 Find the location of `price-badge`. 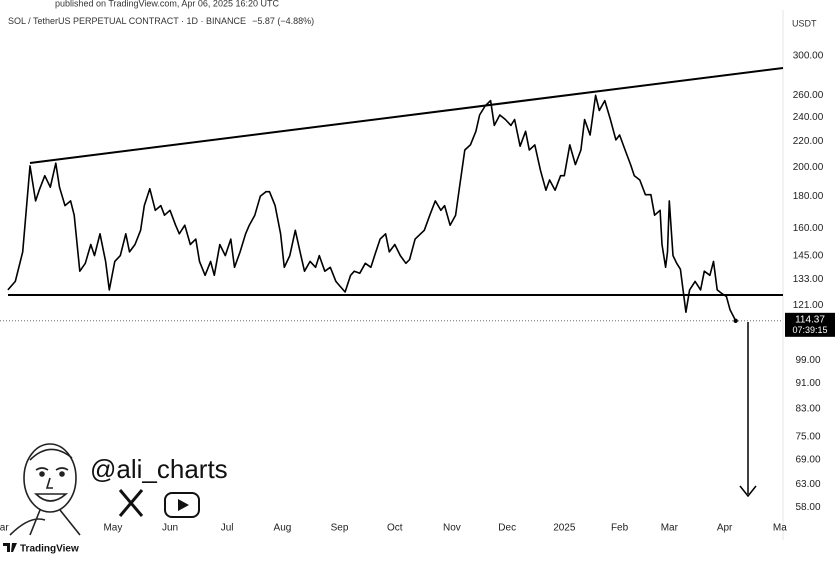

price-badge is located at coordinates (810, 324).